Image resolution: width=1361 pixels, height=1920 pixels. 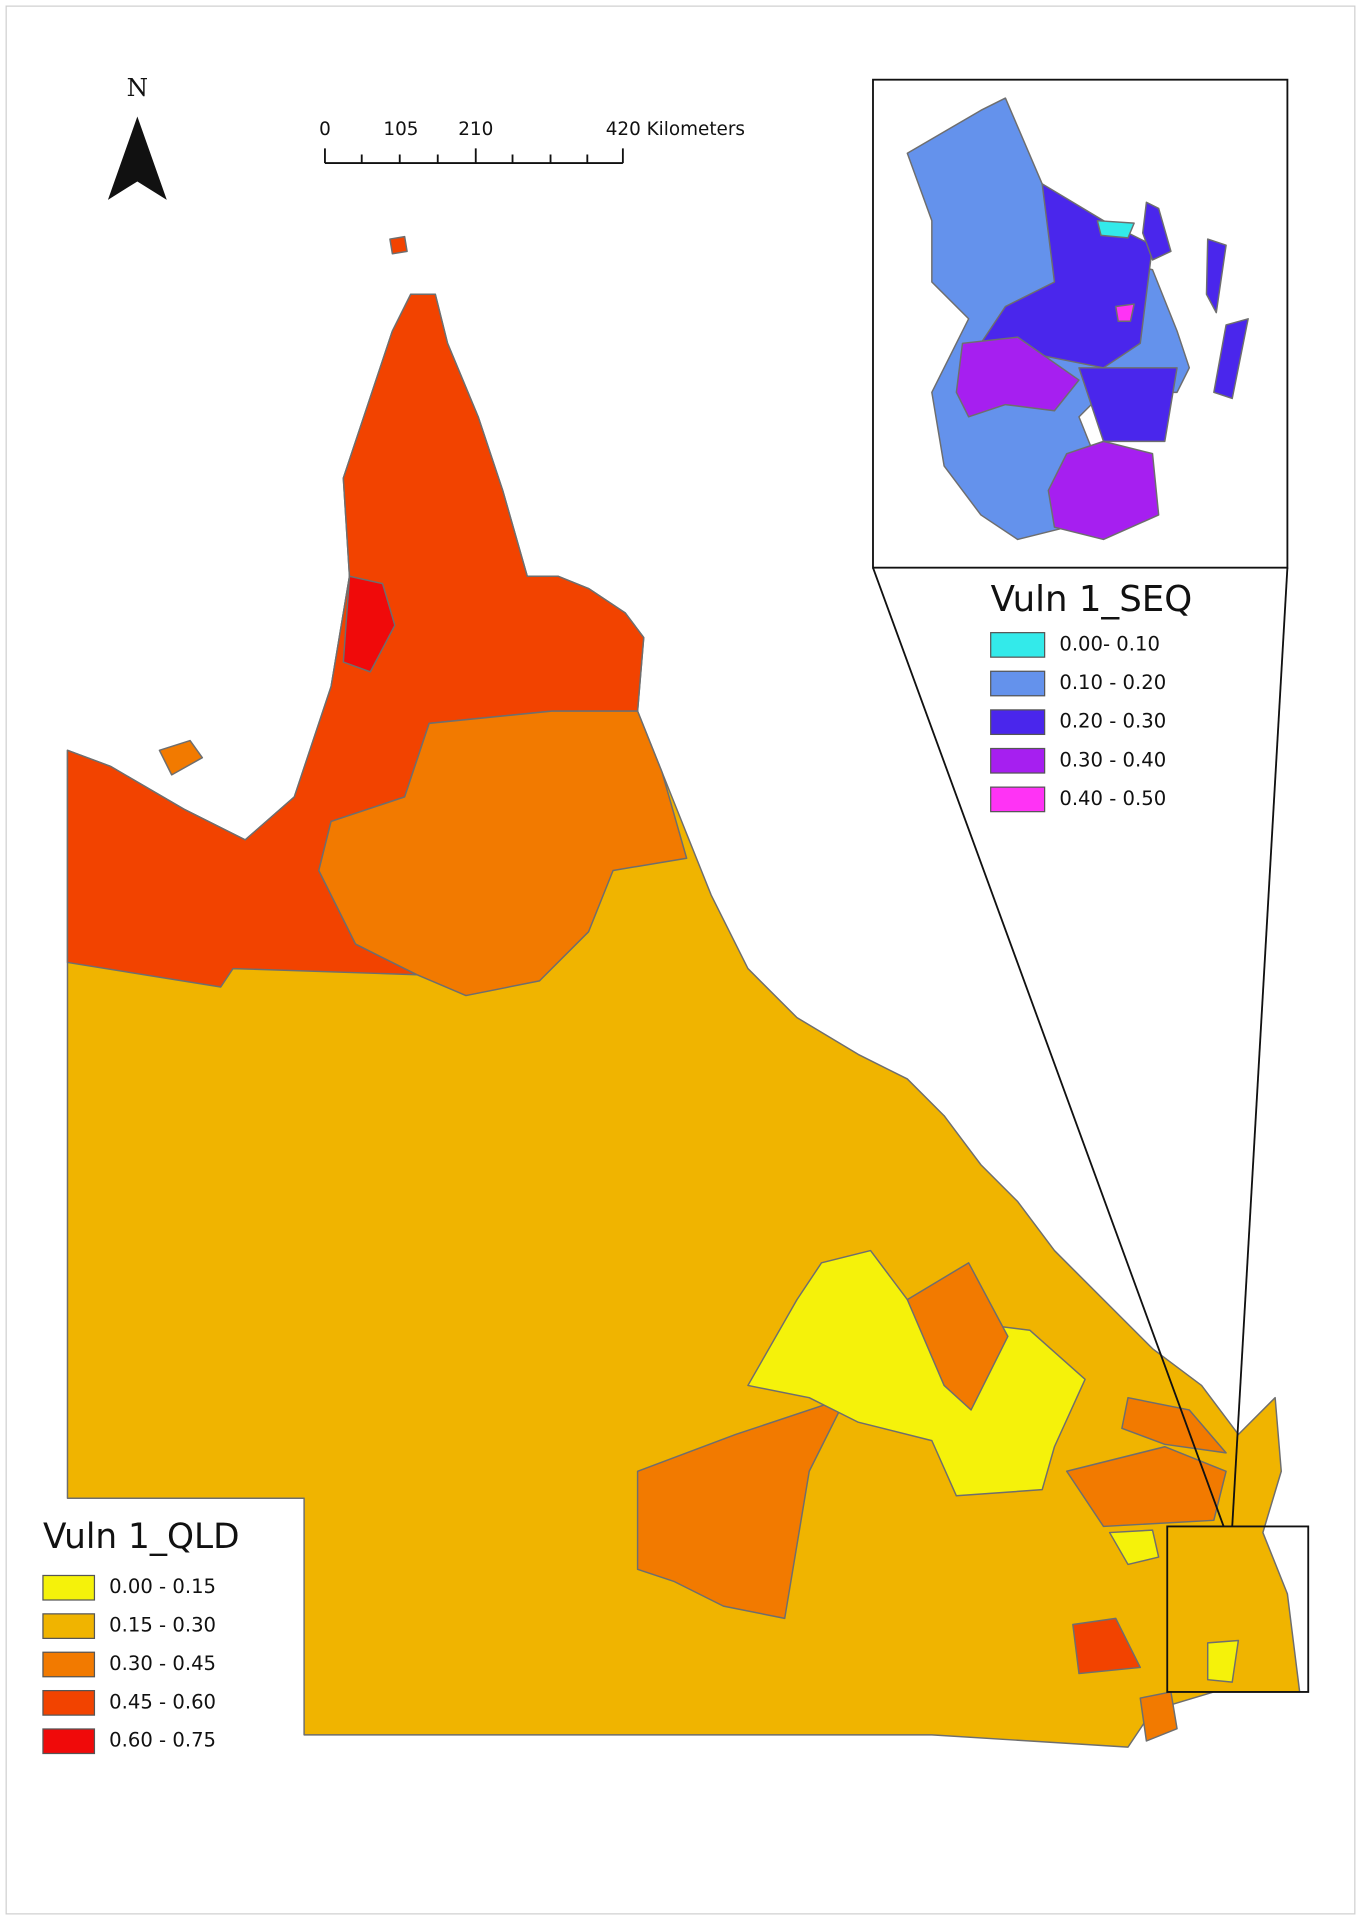 I want to click on zoom-box, so click(x=1238, y=1609).